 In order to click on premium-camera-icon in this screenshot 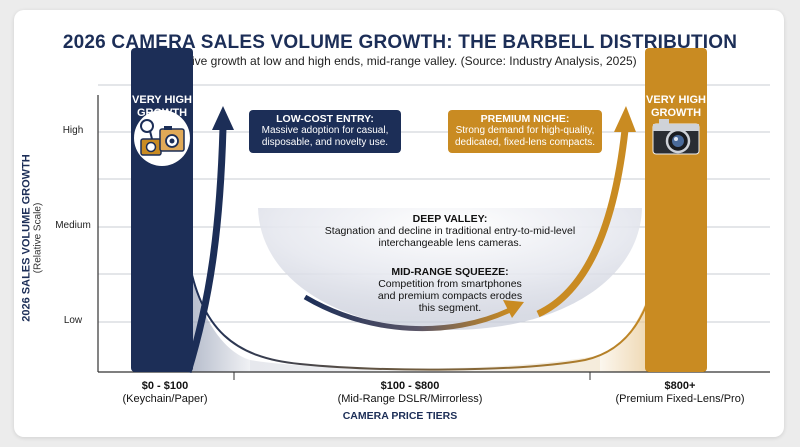, I will do `click(676, 137)`.